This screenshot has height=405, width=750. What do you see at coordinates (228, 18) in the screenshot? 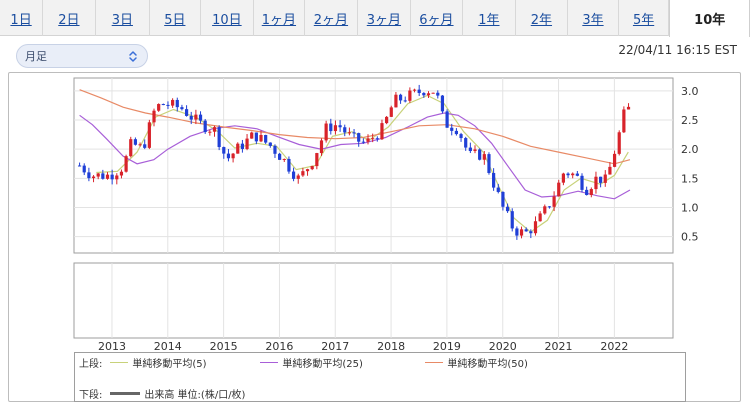
I see `tab-10日: 10日` at bounding box center [228, 18].